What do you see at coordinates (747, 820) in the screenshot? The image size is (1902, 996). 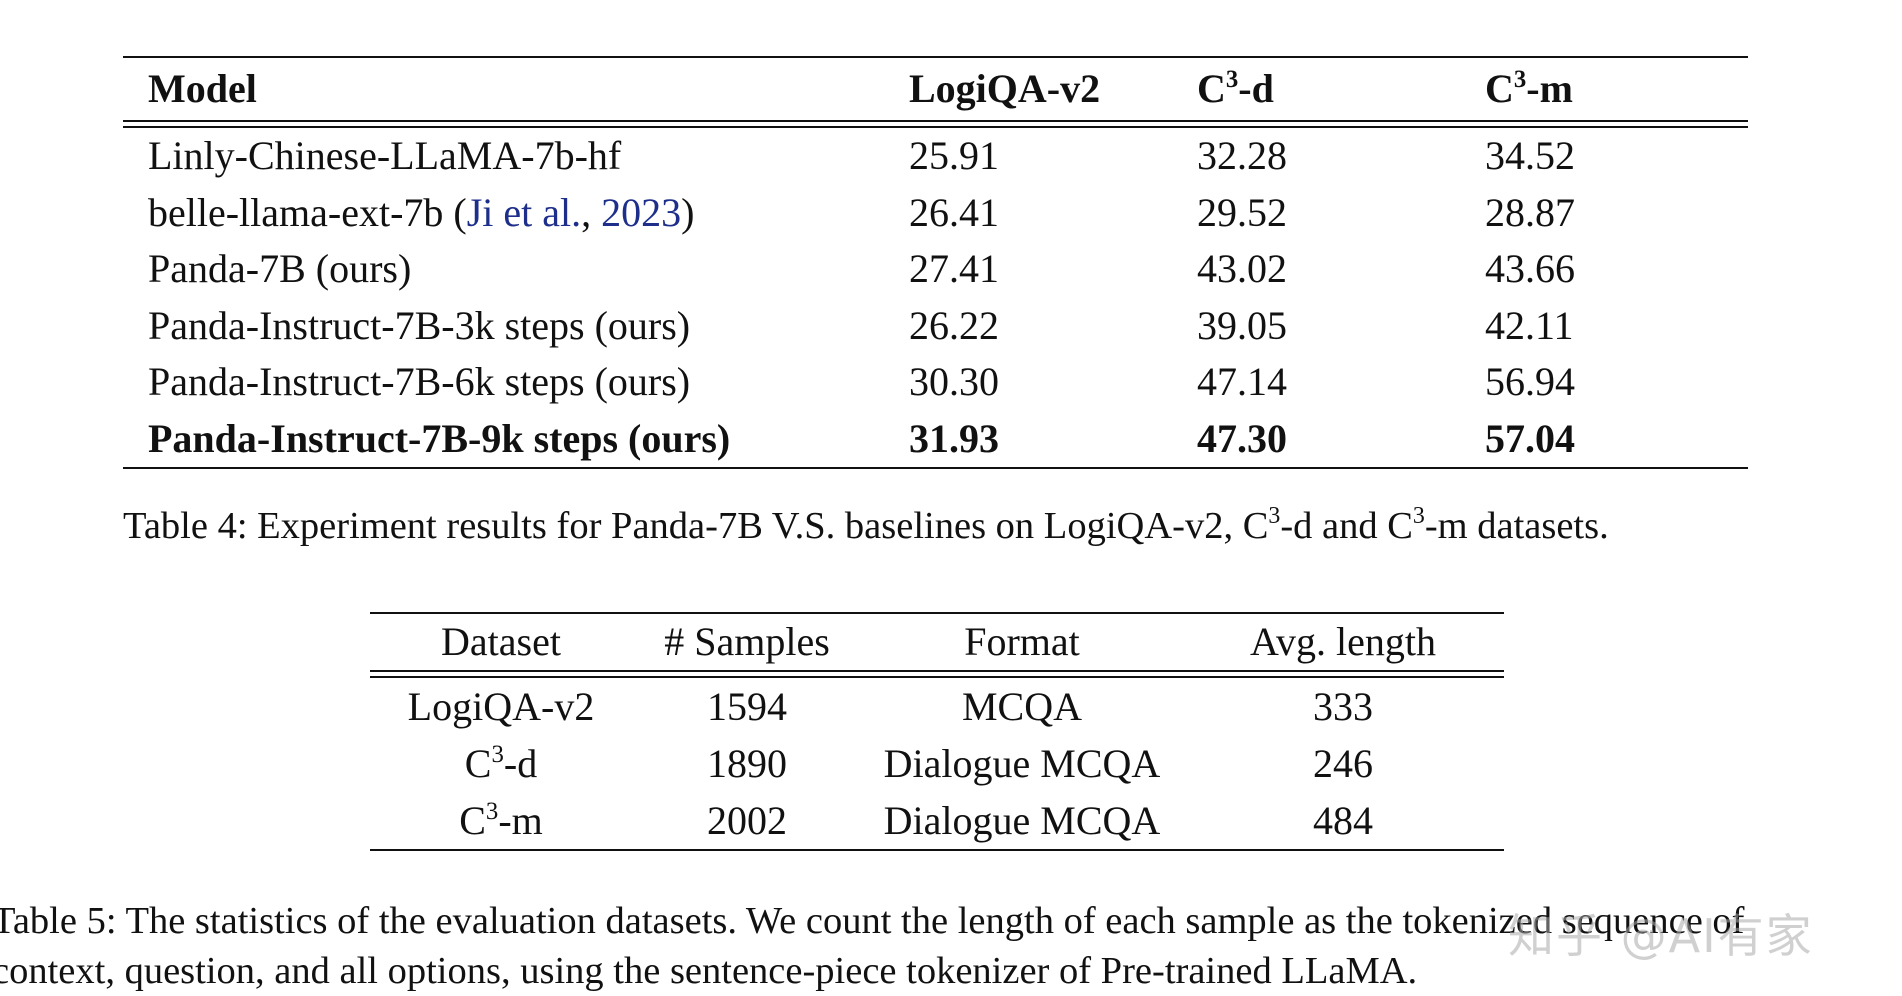 I see `cell-samples: 2002` at bounding box center [747, 820].